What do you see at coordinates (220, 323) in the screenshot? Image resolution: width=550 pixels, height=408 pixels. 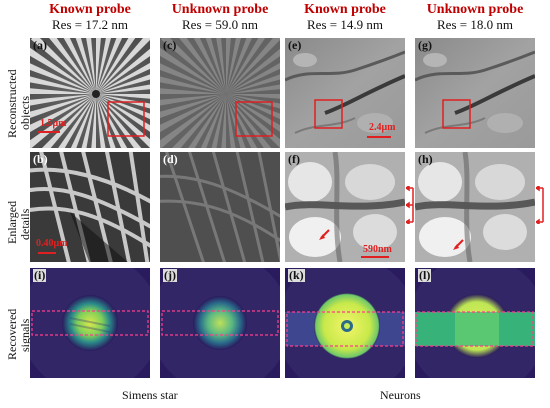 I see `panel-j-recovered-signal-unknown: (j)` at bounding box center [220, 323].